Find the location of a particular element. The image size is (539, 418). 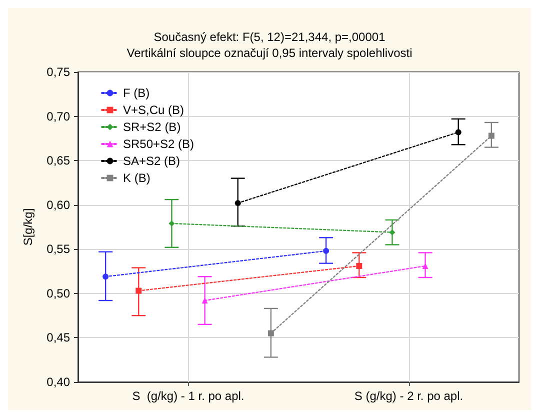

legend-label: K (B) is located at coordinates (136, 178).